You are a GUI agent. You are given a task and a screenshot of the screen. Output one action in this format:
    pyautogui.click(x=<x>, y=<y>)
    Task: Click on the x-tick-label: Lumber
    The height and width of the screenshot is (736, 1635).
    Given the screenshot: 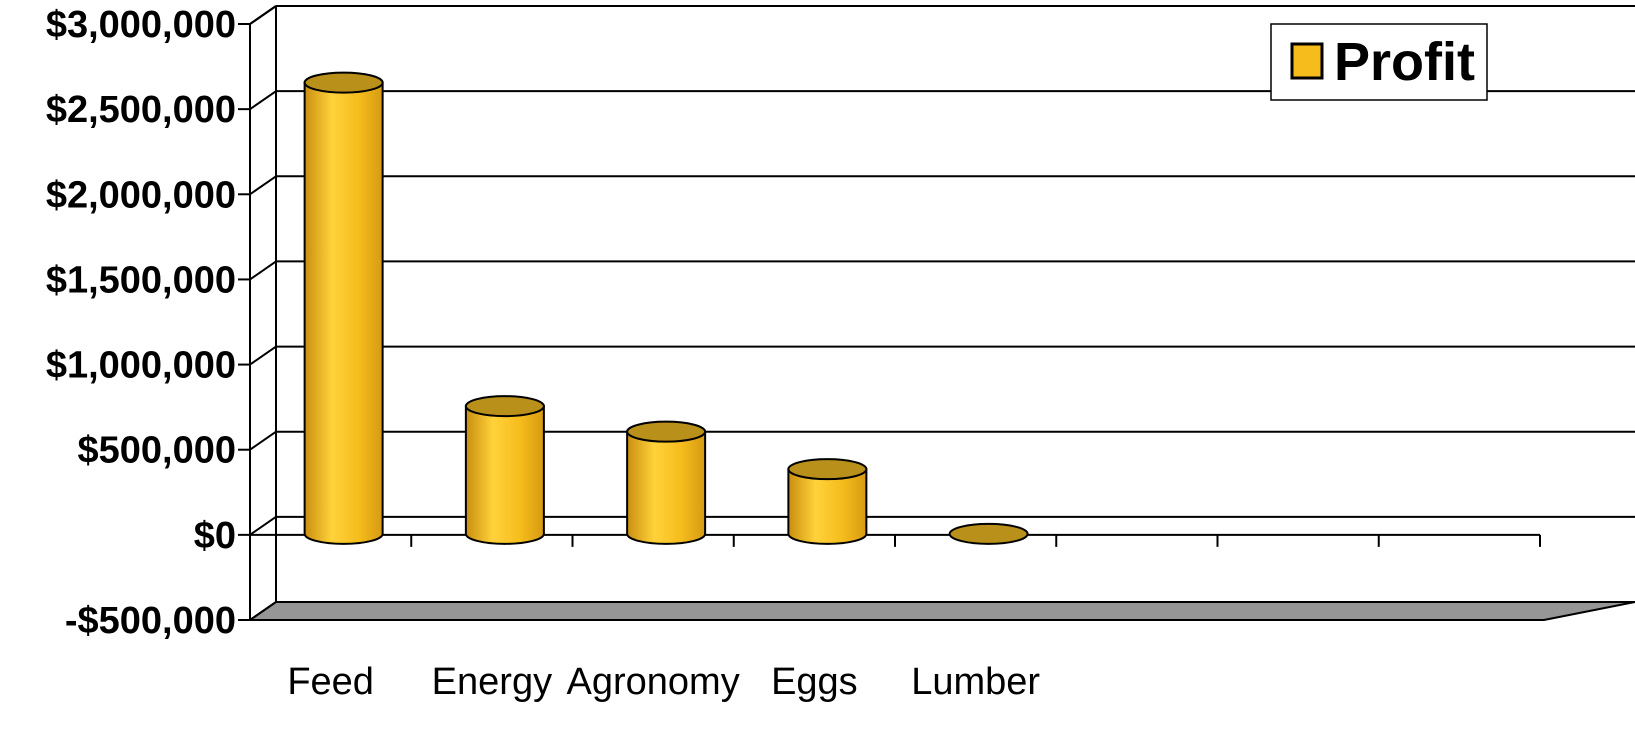 What is the action you would take?
    pyautogui.click(x=975, y=682)
    